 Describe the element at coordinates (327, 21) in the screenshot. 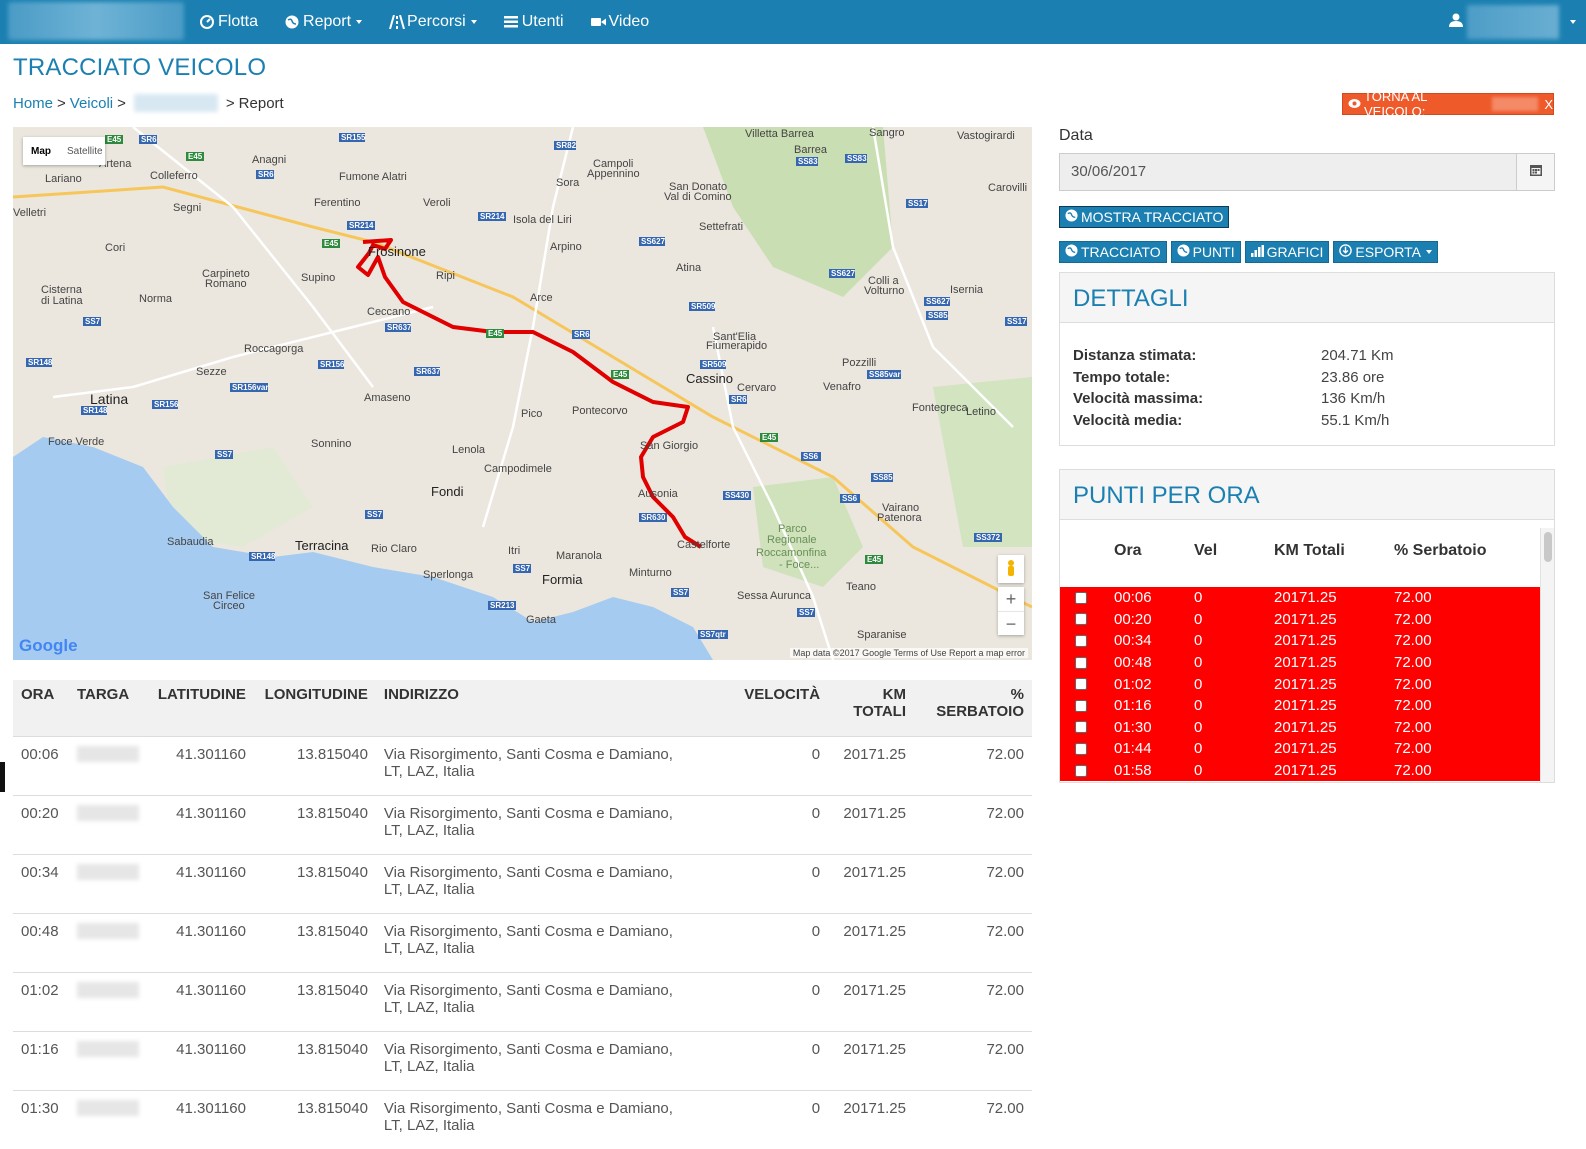

I see `nav-report-label: Report` at that location.